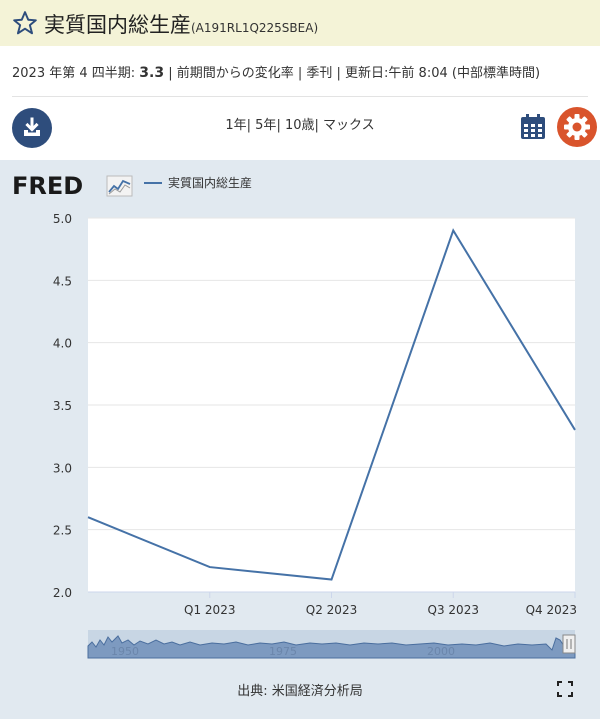  Describe the element at coordinates (25, 23) in the screenshot. I see `star-icon` at that location.